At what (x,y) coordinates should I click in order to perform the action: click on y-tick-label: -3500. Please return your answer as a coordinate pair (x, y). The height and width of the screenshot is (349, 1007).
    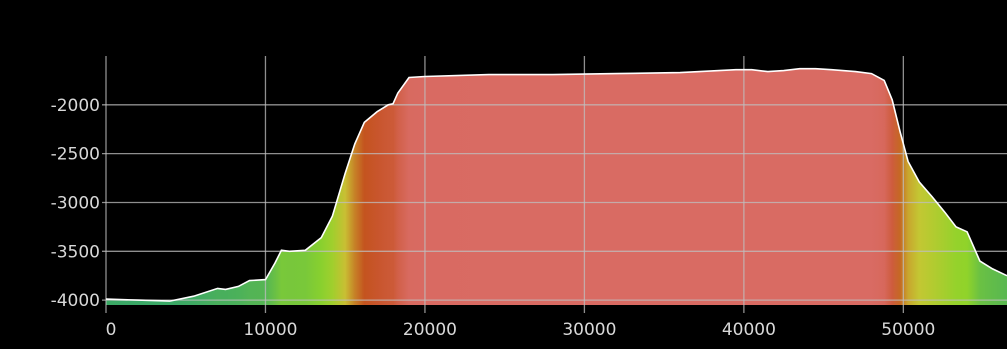
    Looking at the image, I should click on (75, 252).